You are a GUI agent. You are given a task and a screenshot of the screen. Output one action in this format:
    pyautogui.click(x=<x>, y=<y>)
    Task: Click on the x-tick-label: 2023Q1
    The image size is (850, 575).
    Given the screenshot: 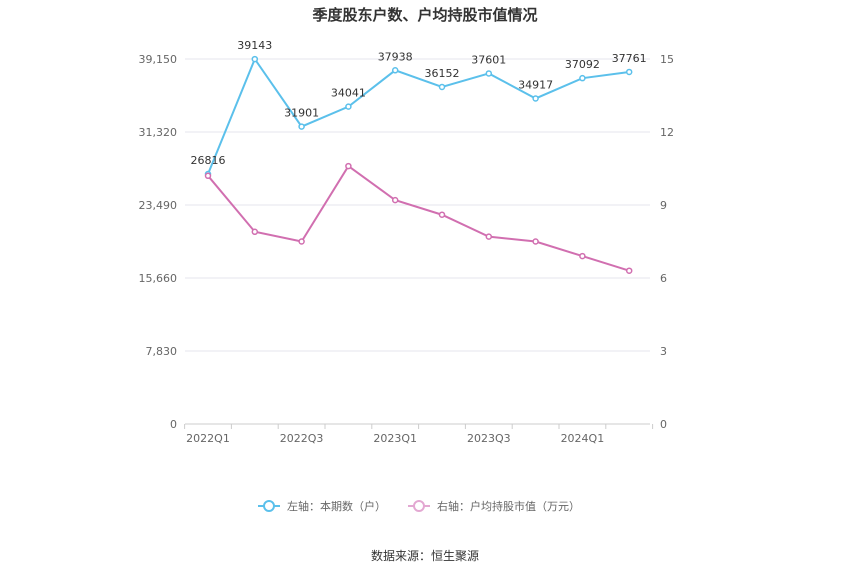 What is the action you would take?
    pyautogui.click(x=395, y=438)
    